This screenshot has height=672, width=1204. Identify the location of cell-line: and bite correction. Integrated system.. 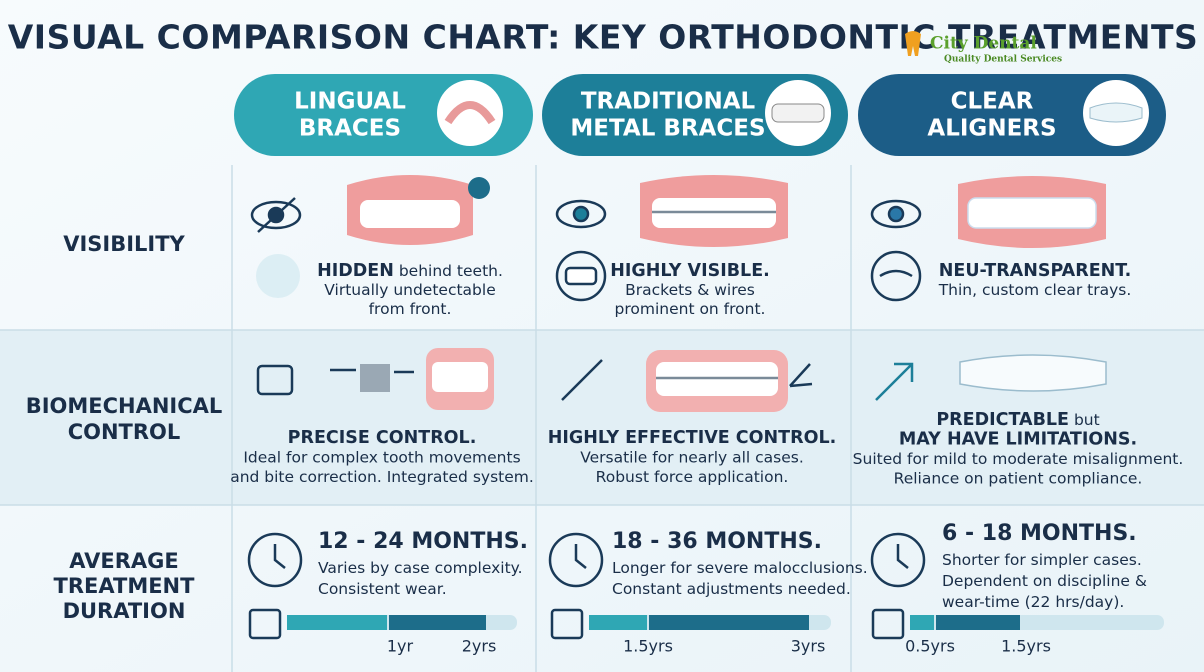
(382, 477).